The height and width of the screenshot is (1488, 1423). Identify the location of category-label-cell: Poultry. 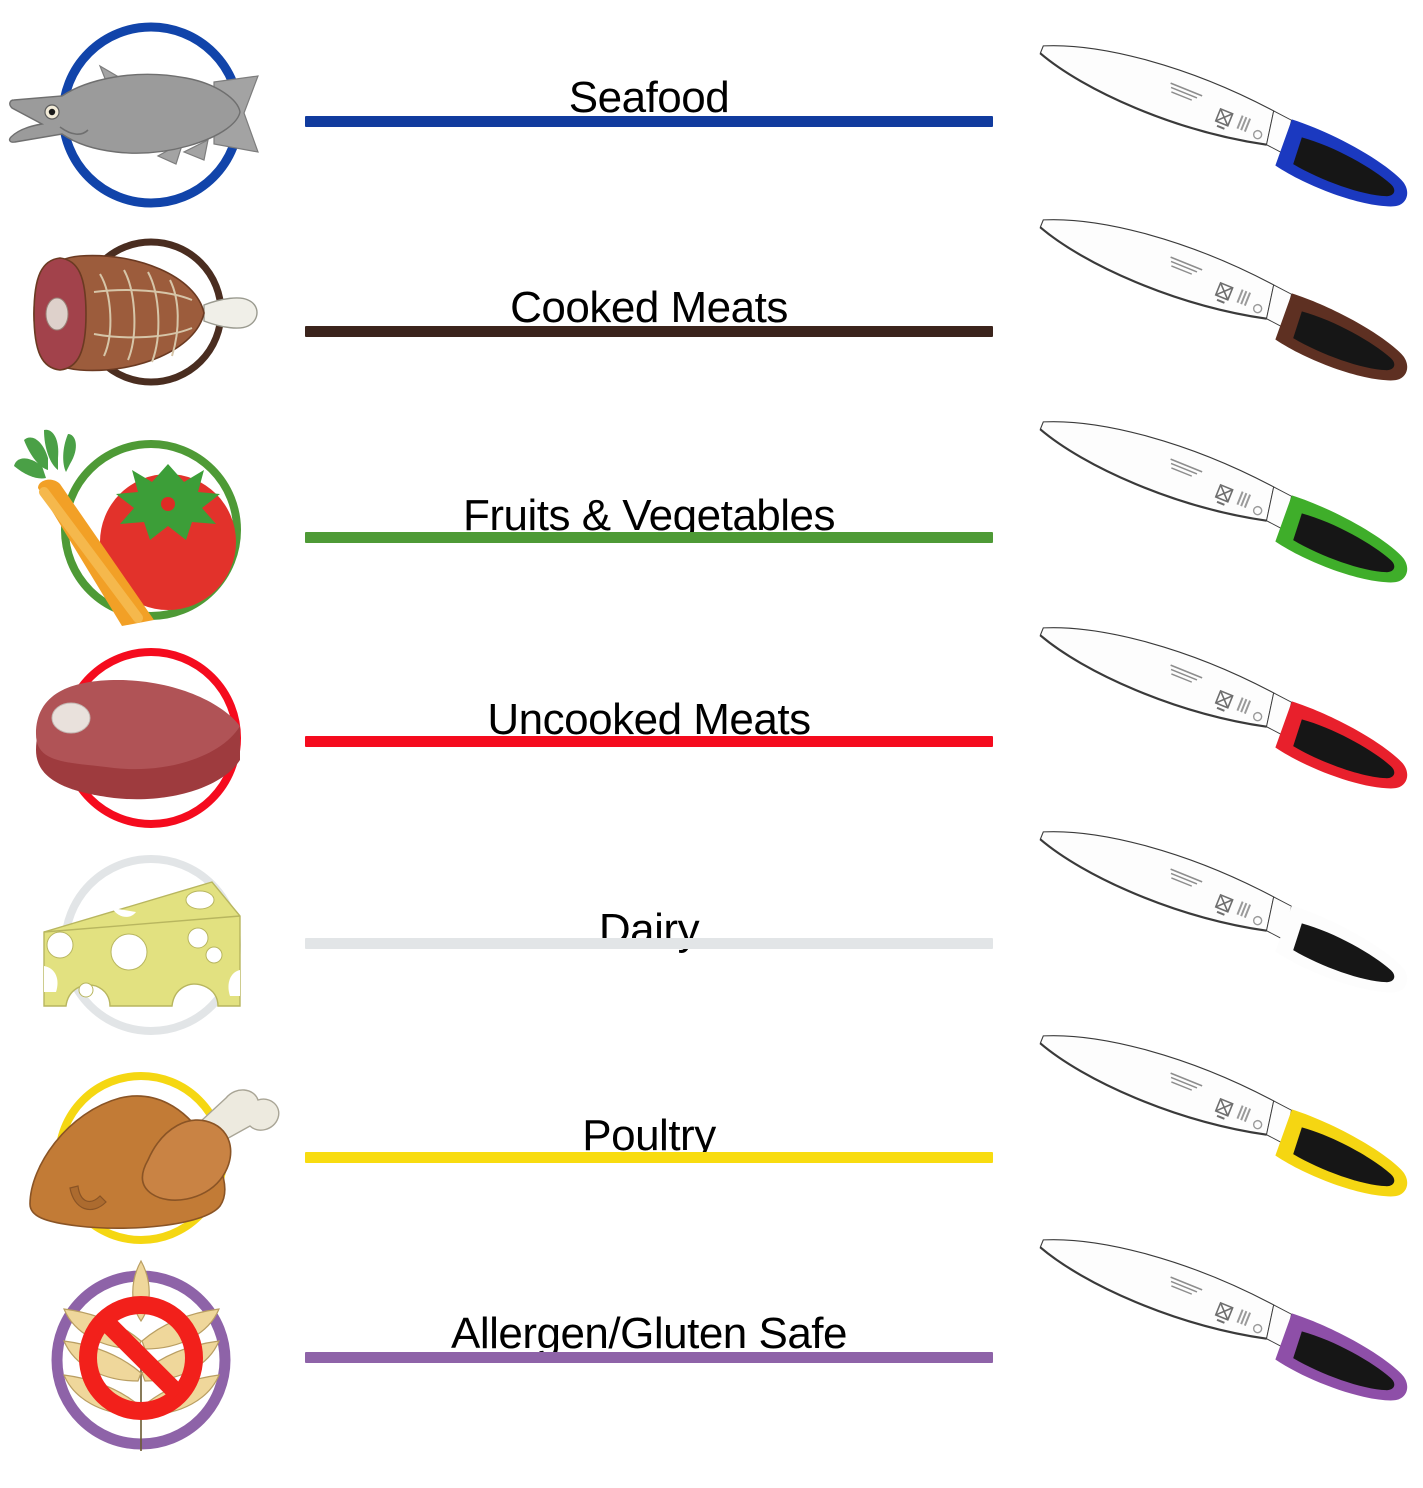
(649, 1155).